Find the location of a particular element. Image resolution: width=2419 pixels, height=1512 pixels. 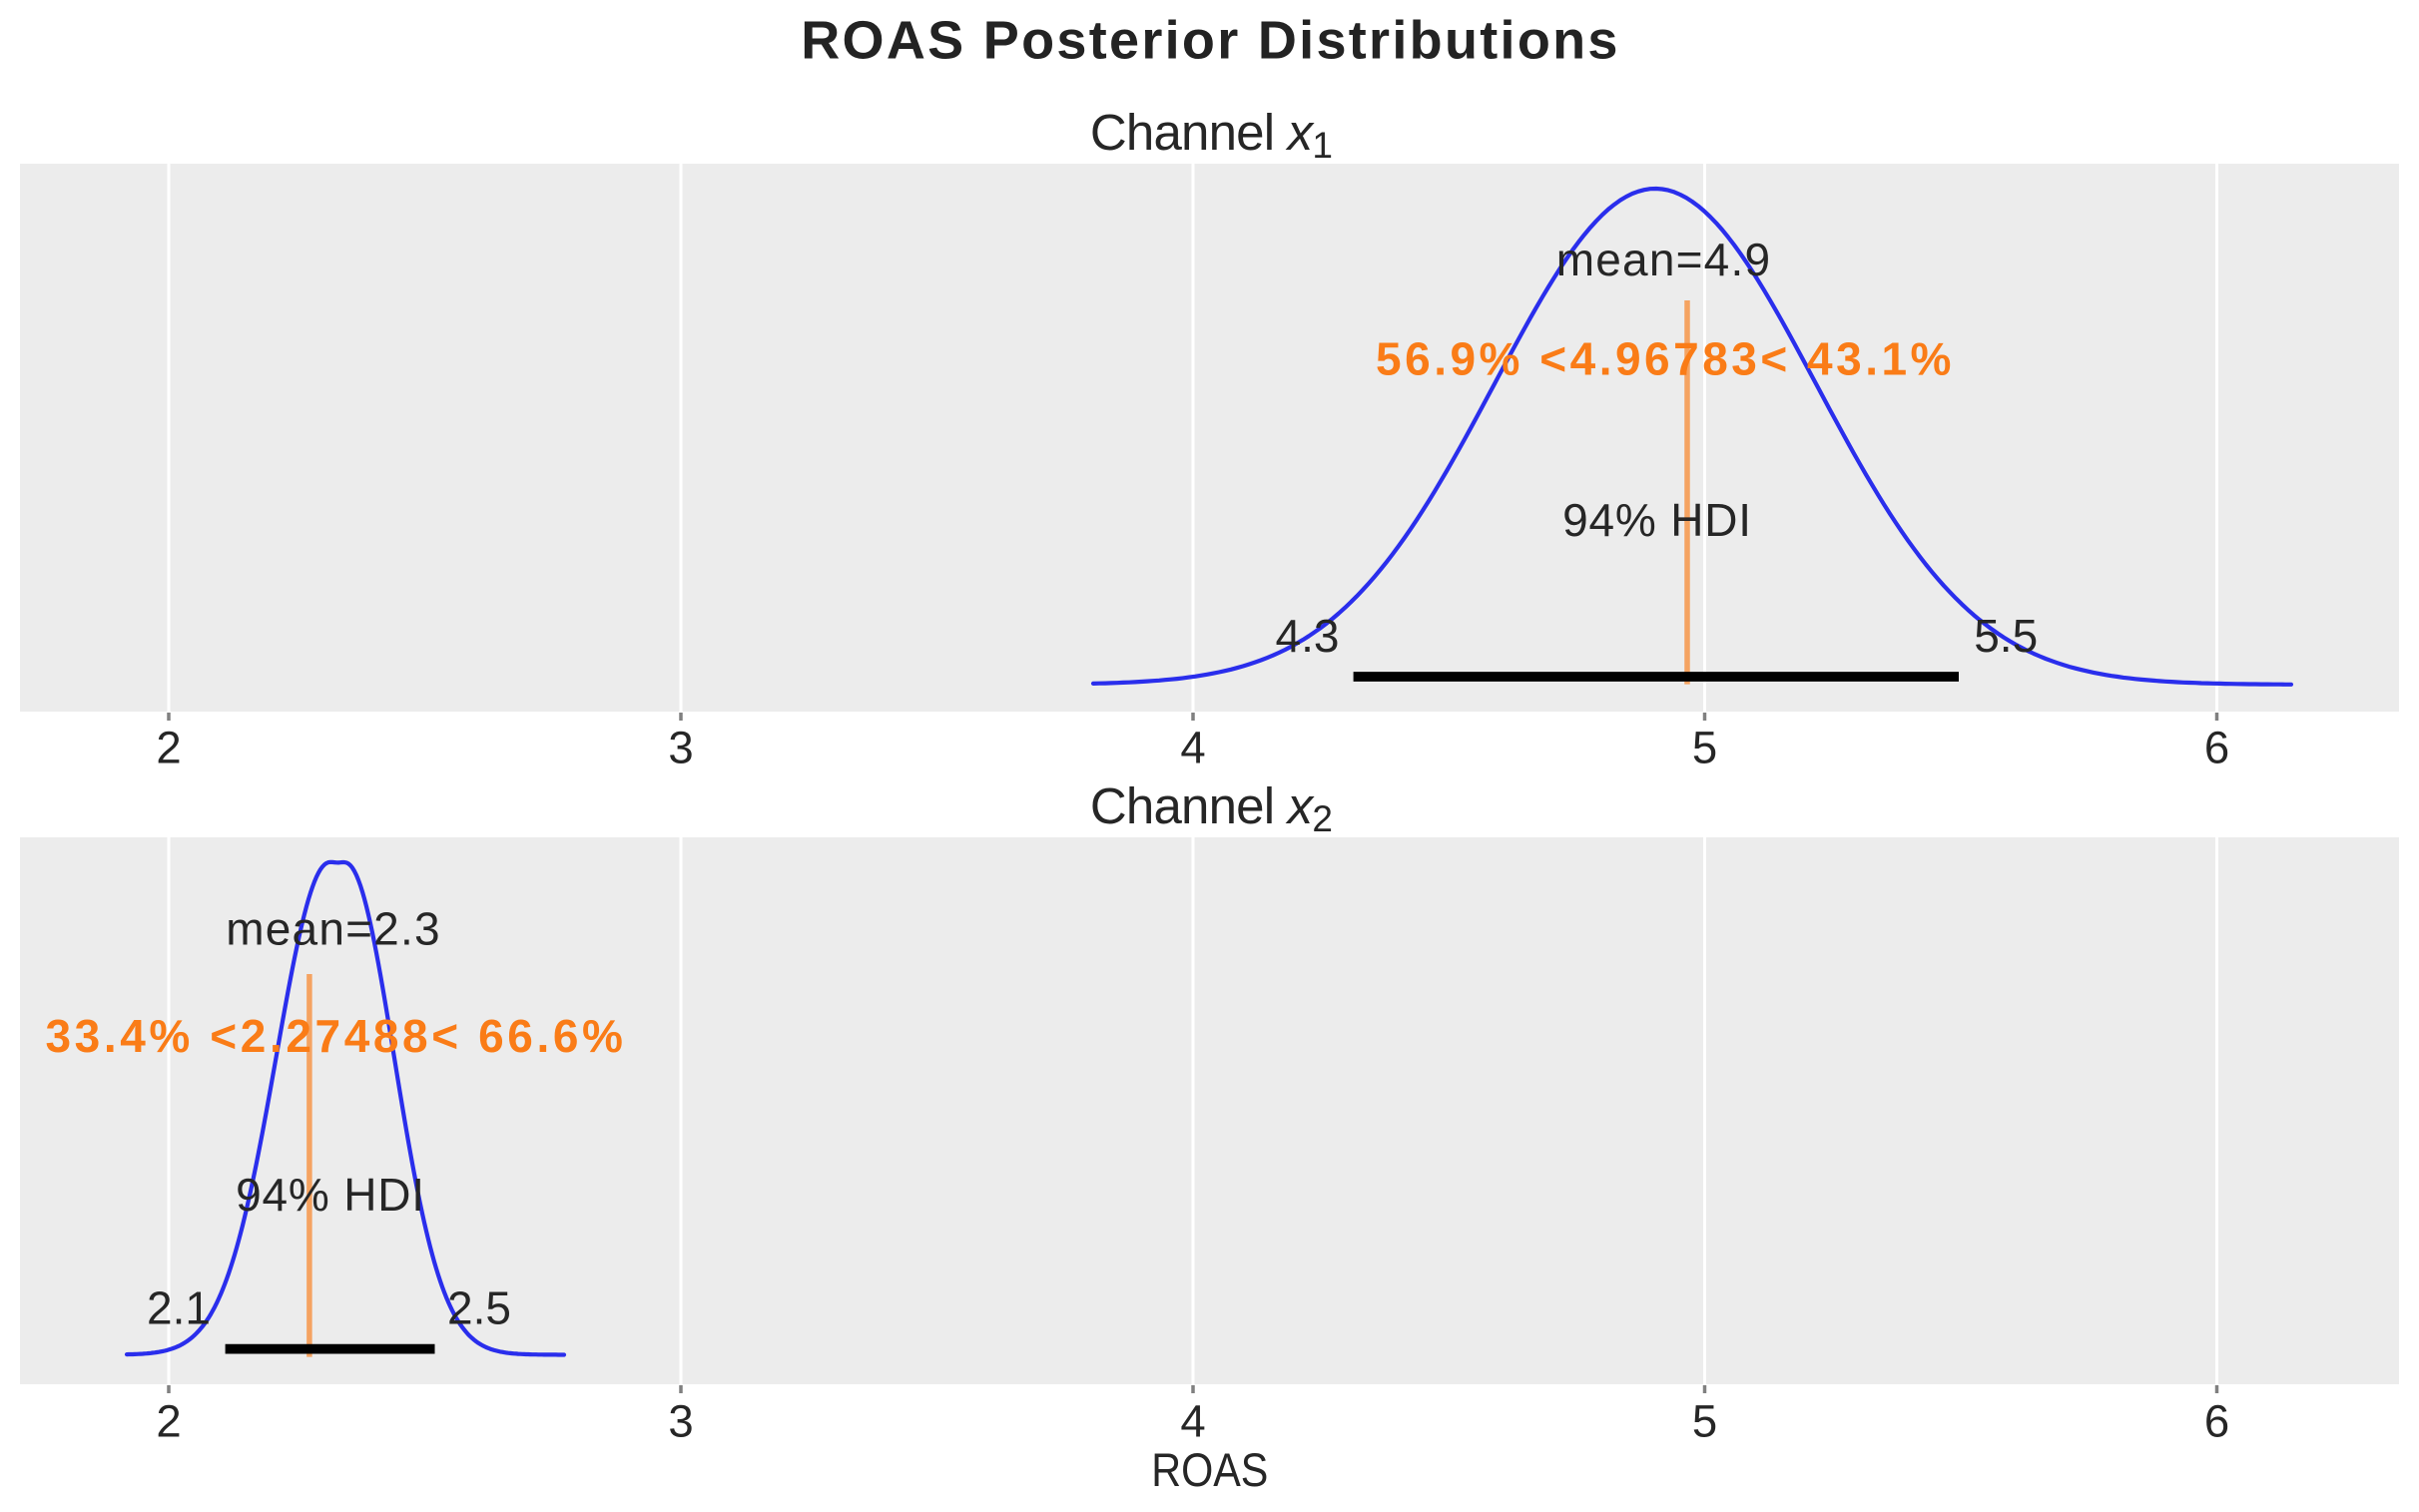

svg-text: Channel x2 is located at coordinates (1211, 808).